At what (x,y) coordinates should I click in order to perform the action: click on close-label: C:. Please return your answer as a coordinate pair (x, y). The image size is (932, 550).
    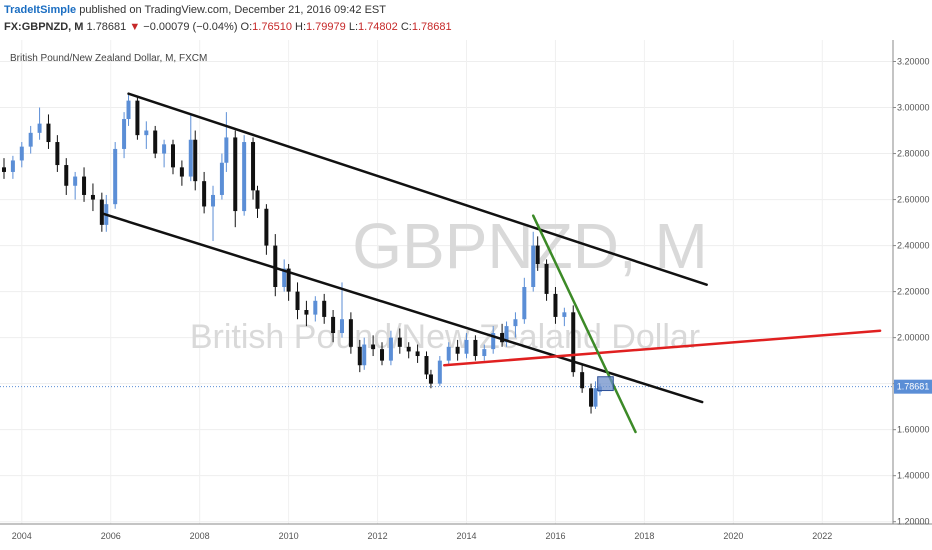
    Looking at the image, I should click on (406, 27).